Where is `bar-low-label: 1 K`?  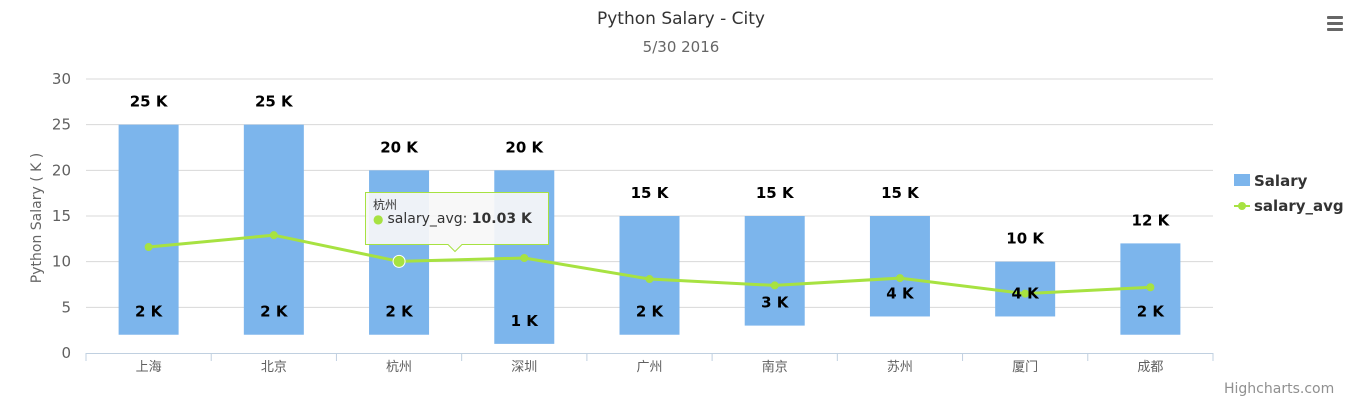
bar-low-label: 1 K is located at coordinates (525, 321).